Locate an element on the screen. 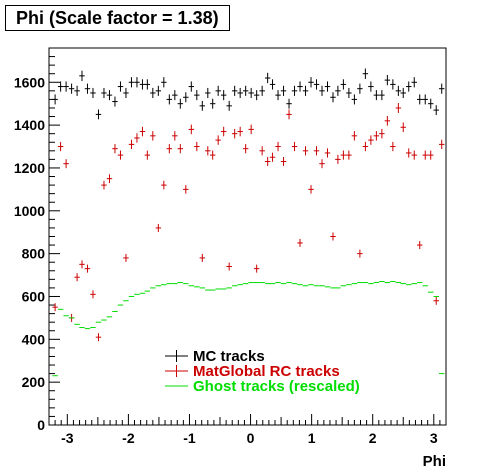 The height and width of the screenshot is (472, 496). x-tick-label: -3 is located at coordinates (67, 438).